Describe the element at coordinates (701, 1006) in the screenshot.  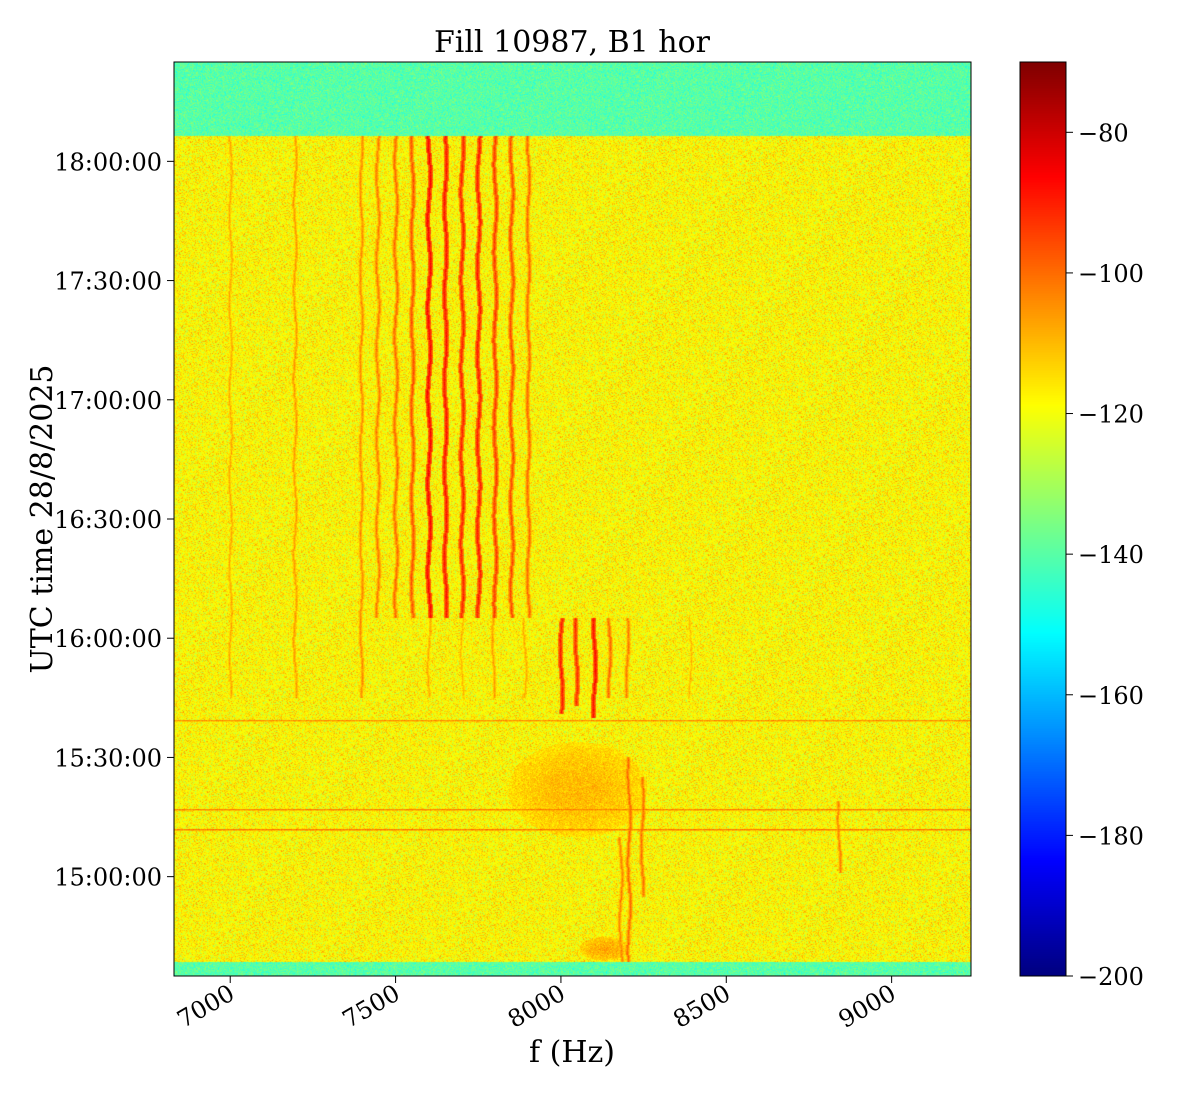
I see `x-tick-label: 8500` at that location.